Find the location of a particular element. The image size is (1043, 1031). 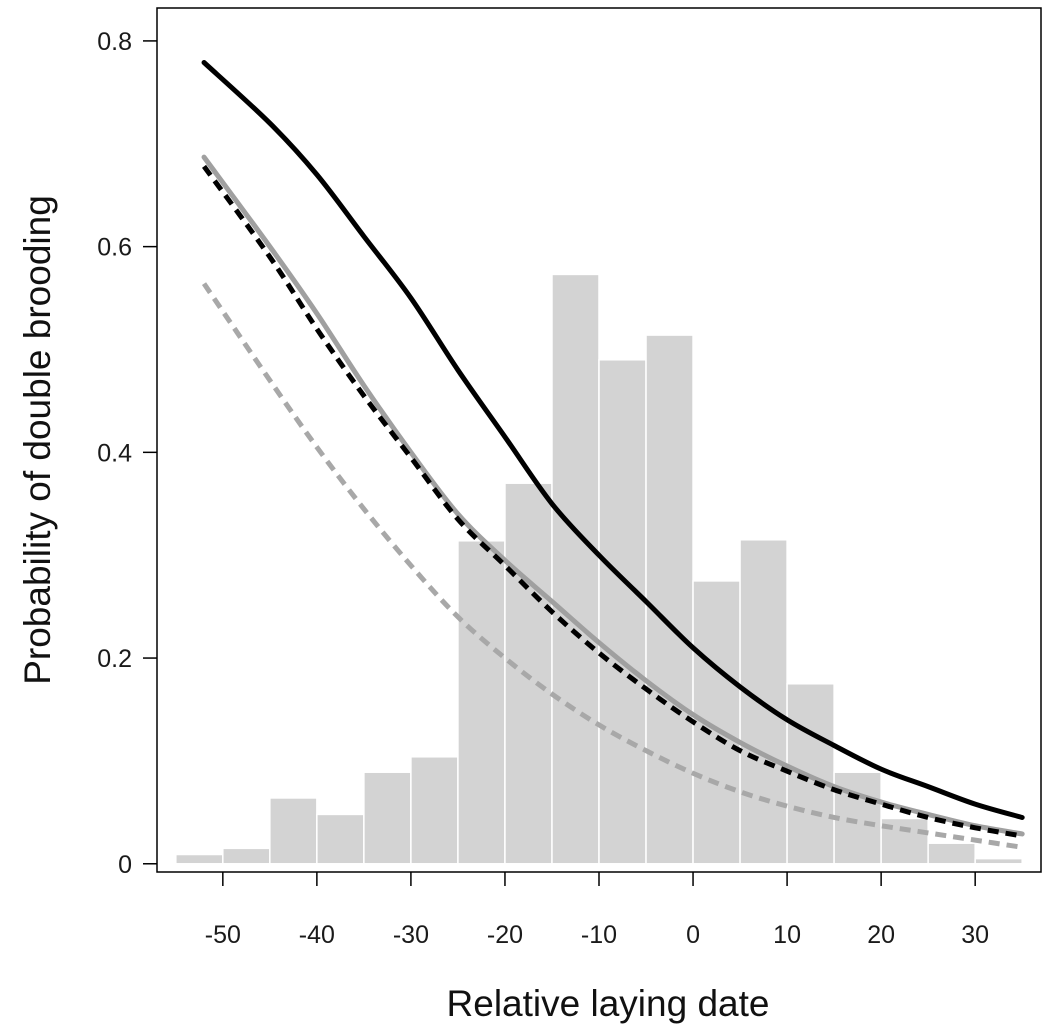

x-tick-label: -20 is located at coordinates (505, 935).